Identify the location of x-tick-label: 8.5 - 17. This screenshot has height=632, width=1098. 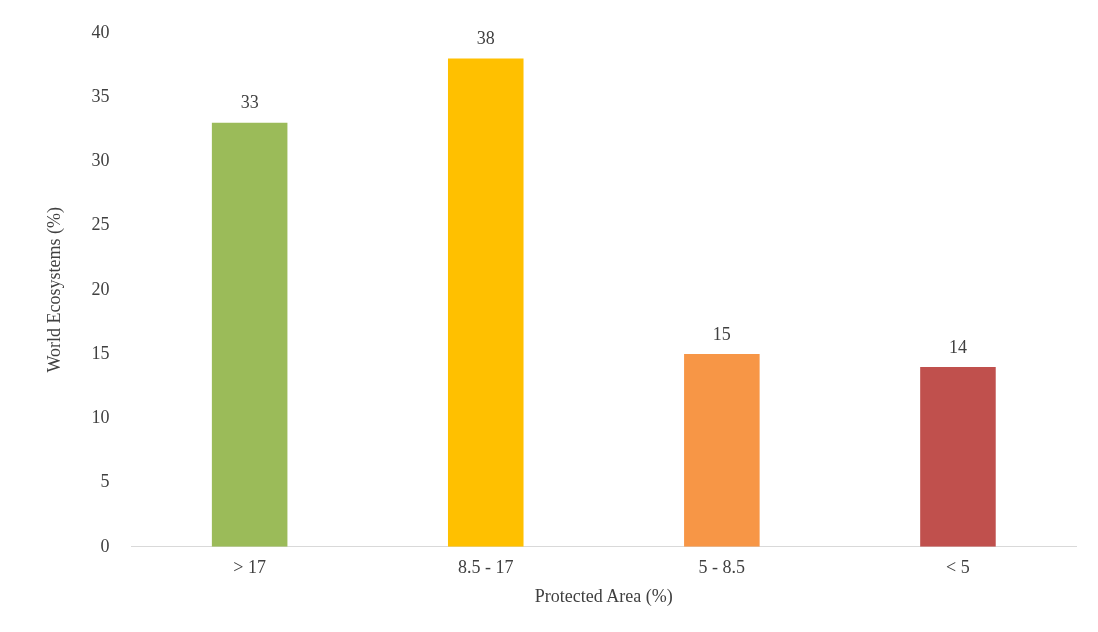
(486, 567).